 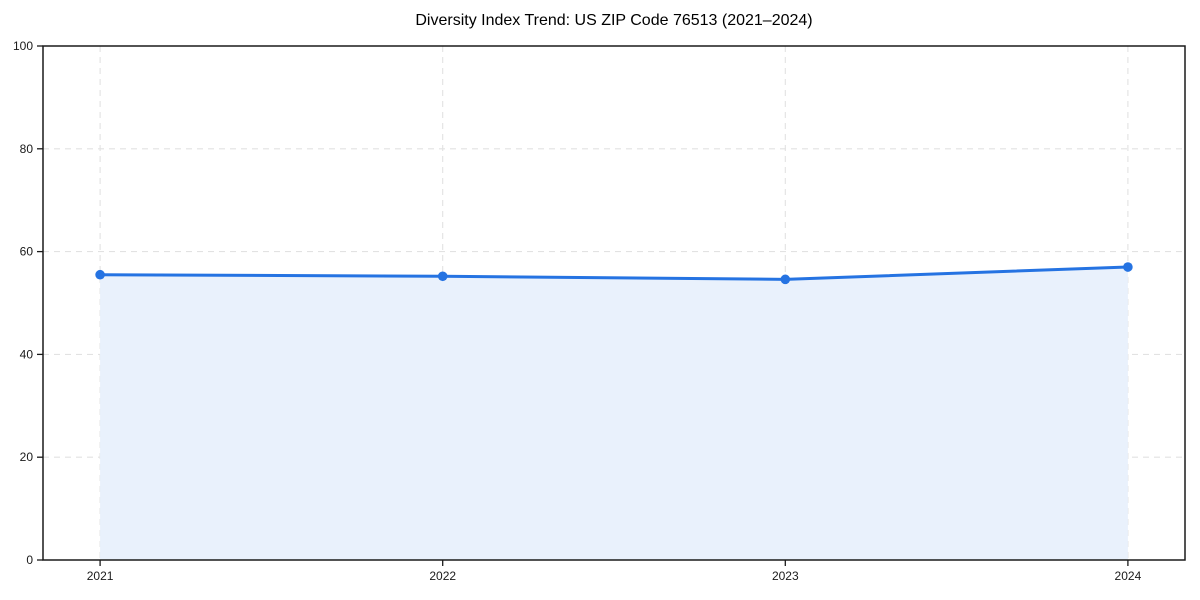 I want to click on y-tick-label: 20, so click(x=27, y=457).